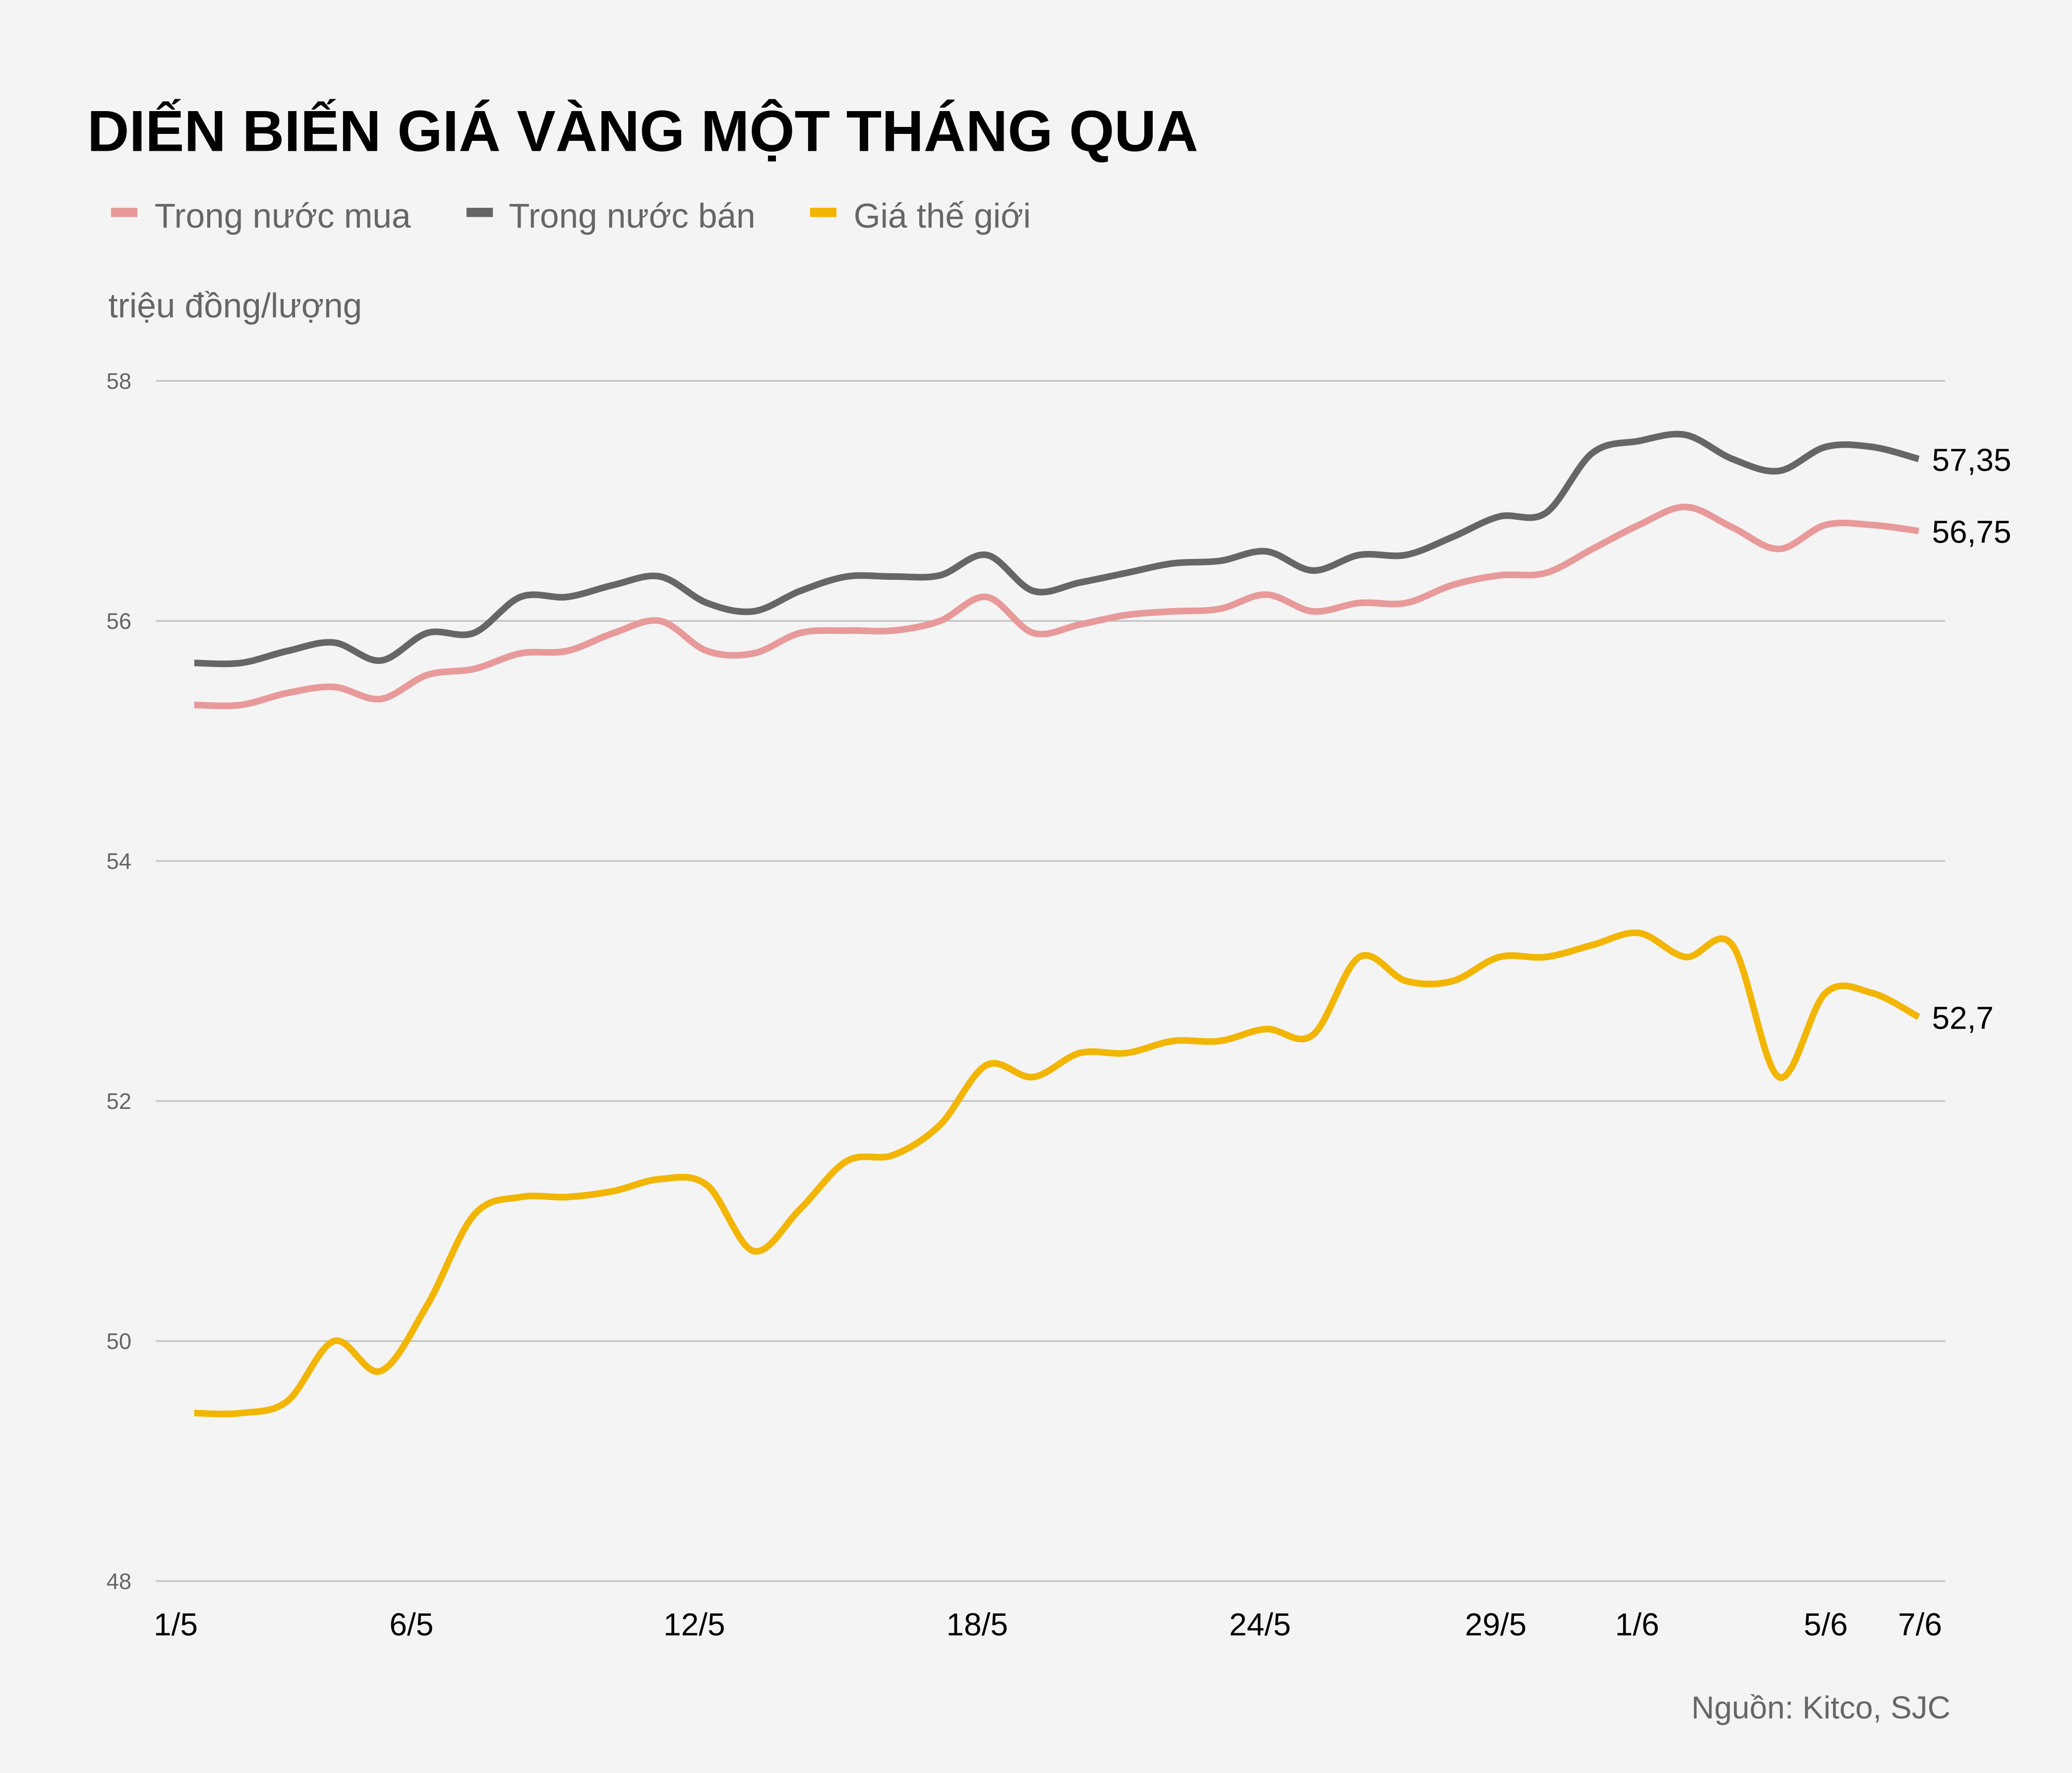 Image resolution: width=2072 pixels, height=1773 pixels. Describe the element at coordinates (411, 1624) in the screenshot. I see `x-tick-label: 6/5` at that location.